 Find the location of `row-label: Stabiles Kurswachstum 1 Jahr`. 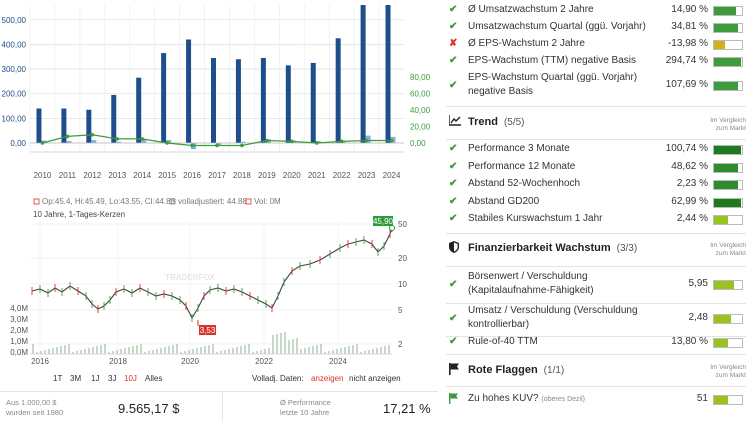

row-label: Stabiles Kurswachstum 1 Jahr is located at coordinates (535, 218).